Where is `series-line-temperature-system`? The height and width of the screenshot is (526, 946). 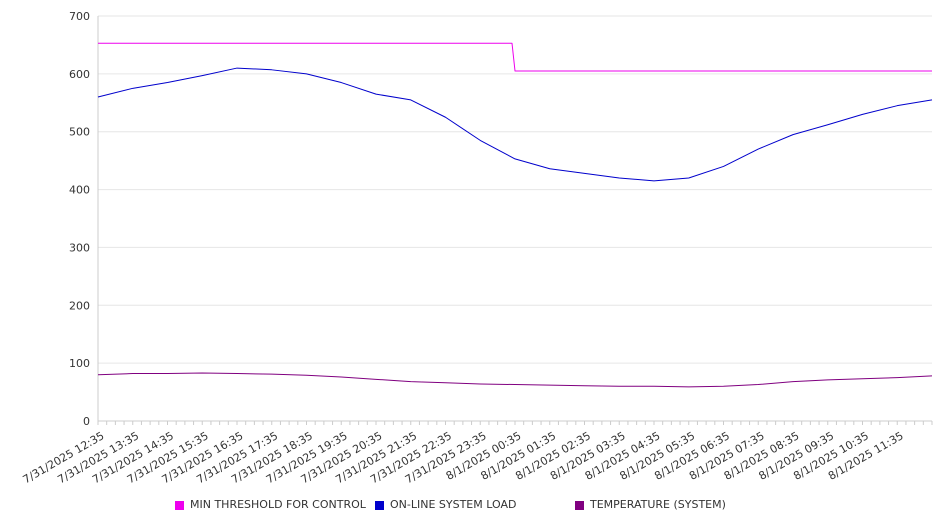 series-line-temperature-system is located at coordinates (515, 380).